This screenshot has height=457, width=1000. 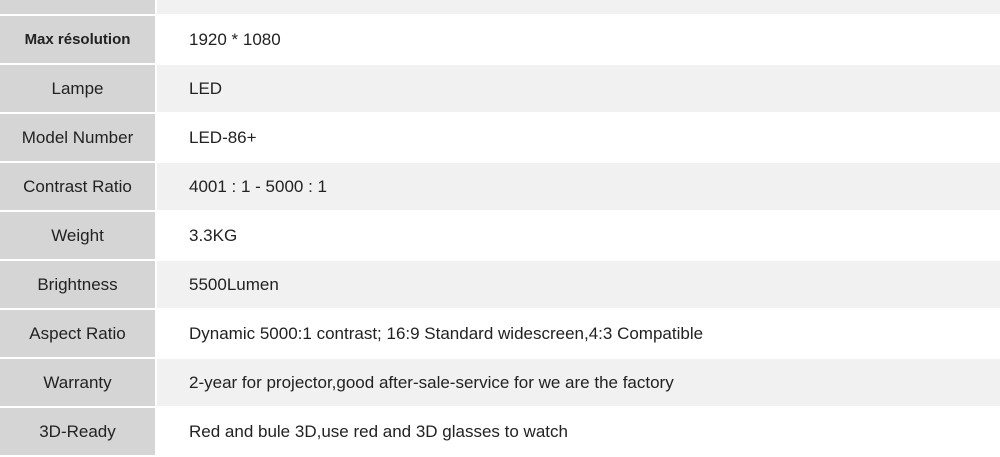 I want to click on table-row: Brightness 5500Lumen, so click(x=500, y=285).